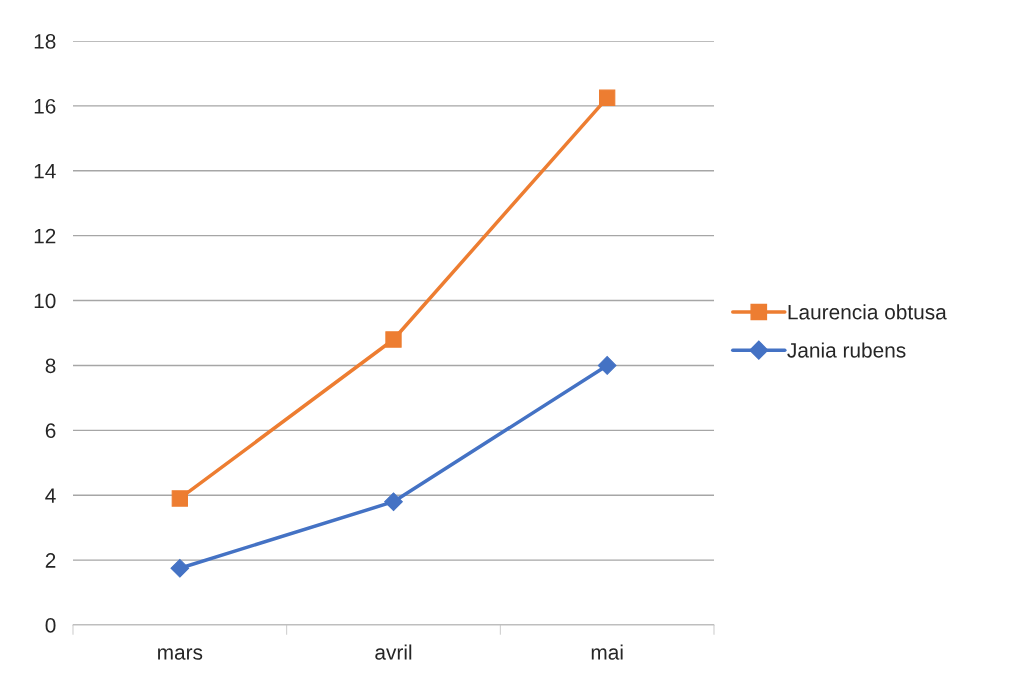 This screenshot has width=1011, height=685. Describe the element at coordinates (50, 560) in the screenshot. I see `y-tick-label: 2` at that location.